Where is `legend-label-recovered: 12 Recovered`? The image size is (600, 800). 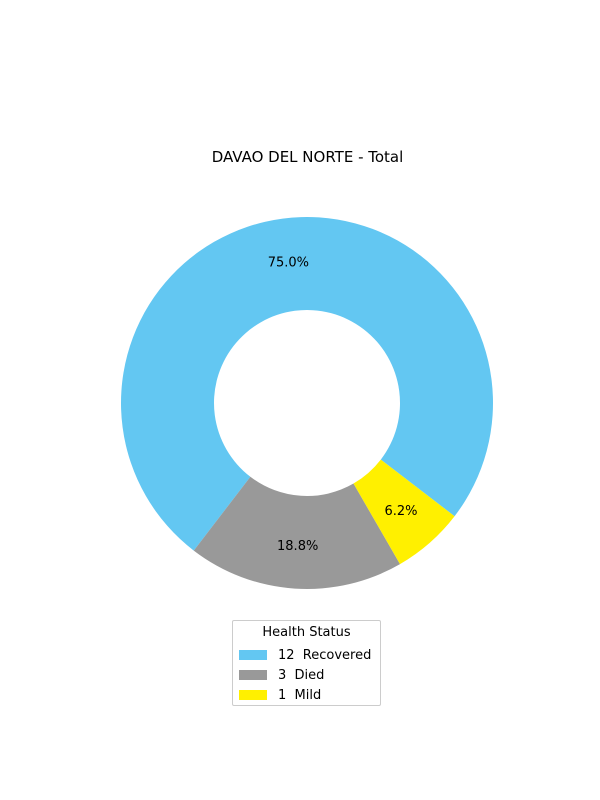 legend-label-recovered: 12 Recovered is located at coordinates (325, 655).